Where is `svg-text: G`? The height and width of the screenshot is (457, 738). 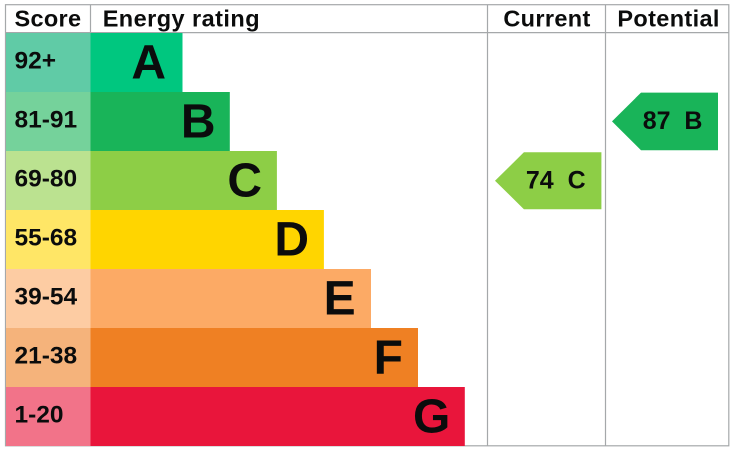
svg-text: G is located at coordinates (431, 417).